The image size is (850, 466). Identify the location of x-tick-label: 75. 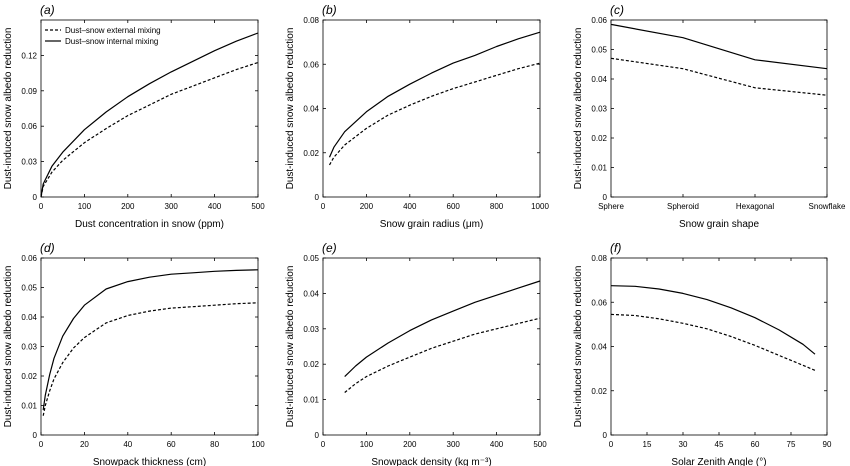
(791, 444).